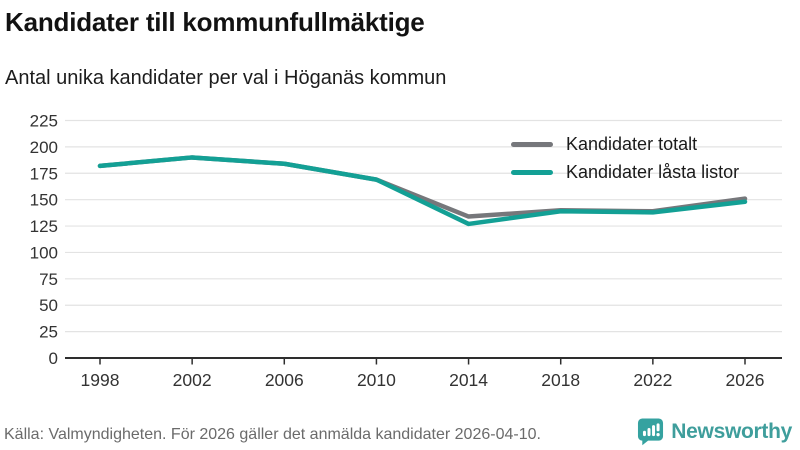 This screenshot has height=450, width=800. What do you see at coordinates (731, 431) in the screenshot?
I see `newsworthy-logo-text: Newsworthy` at bounding box center [731, 431].